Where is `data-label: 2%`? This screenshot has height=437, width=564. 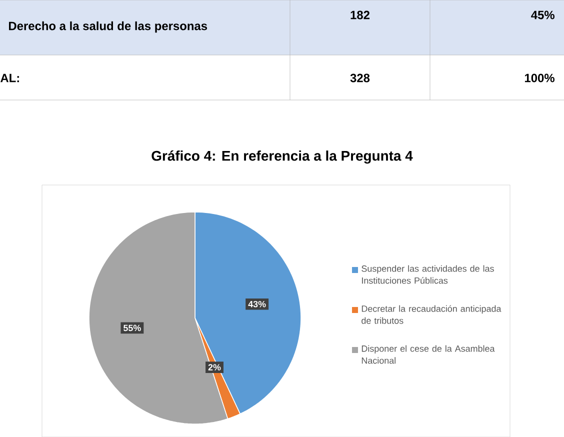 data-label: 2% is located at coordinates (214, 367).